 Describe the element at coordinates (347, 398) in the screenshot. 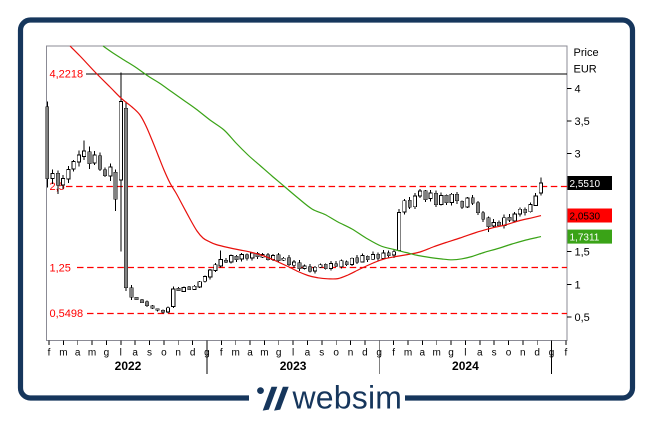

I see `svg-text: websim` at that location.